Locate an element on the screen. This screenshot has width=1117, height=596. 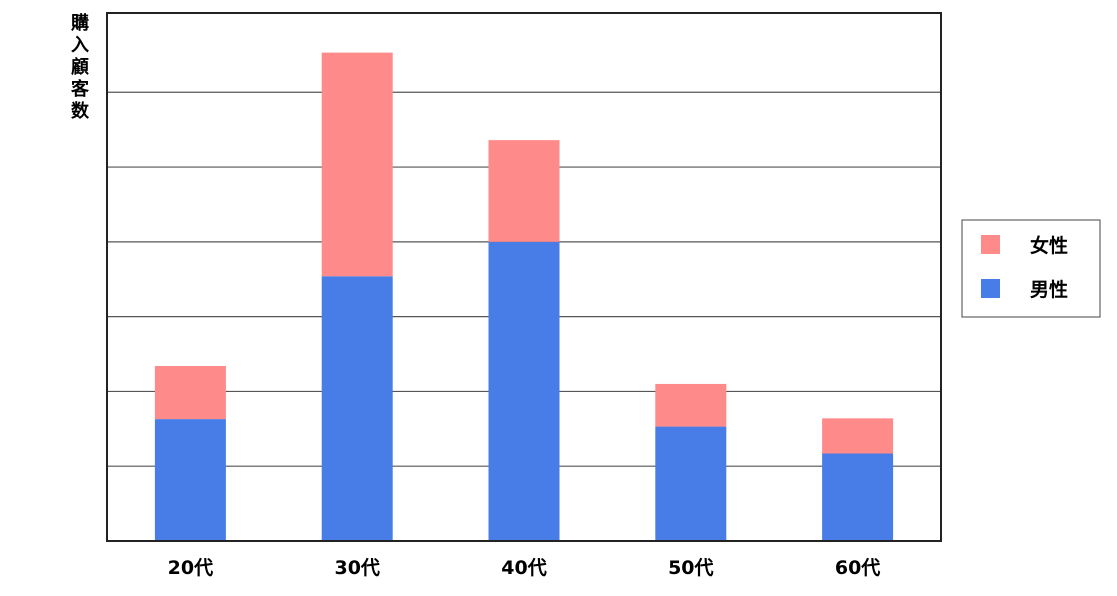
y-axis-label-char-2: 顧 is located at coordinates (80, 67).